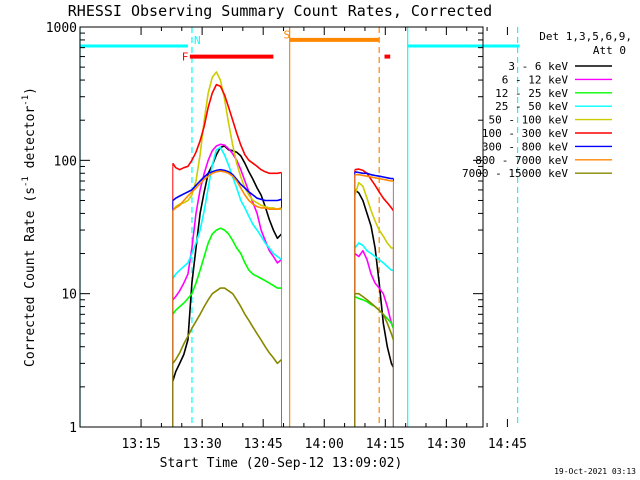  What do you see at coordinates (69, 295) in the screenshot?
I see `y-tick-label-1: 10` at bounding box center [69, 295].